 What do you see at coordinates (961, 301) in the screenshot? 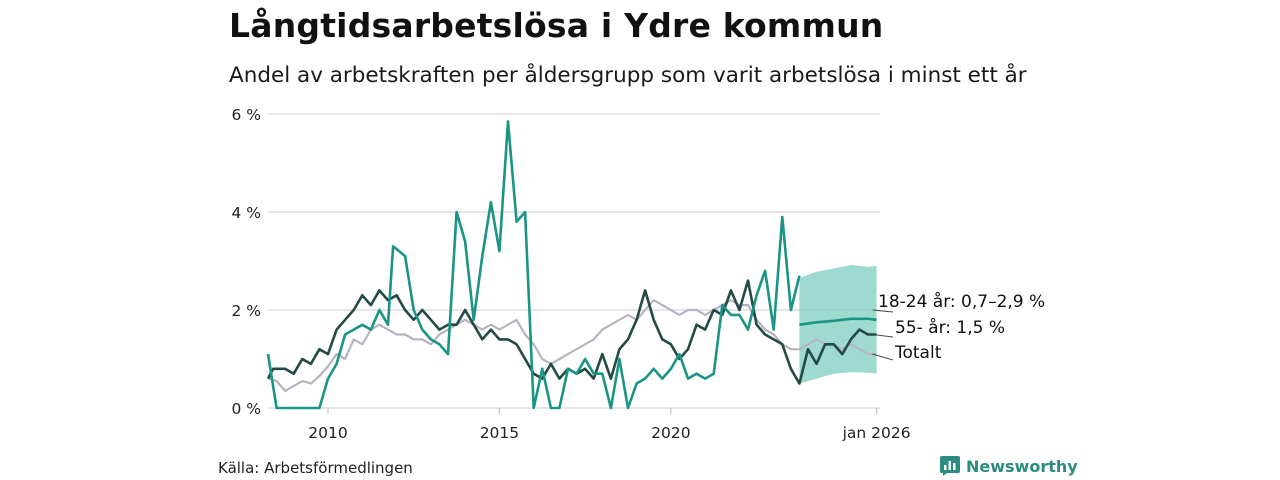
I see `series-label-age-18-24: 18-24 år: 0,7–2,9 %` at bounding box center [961, 301].